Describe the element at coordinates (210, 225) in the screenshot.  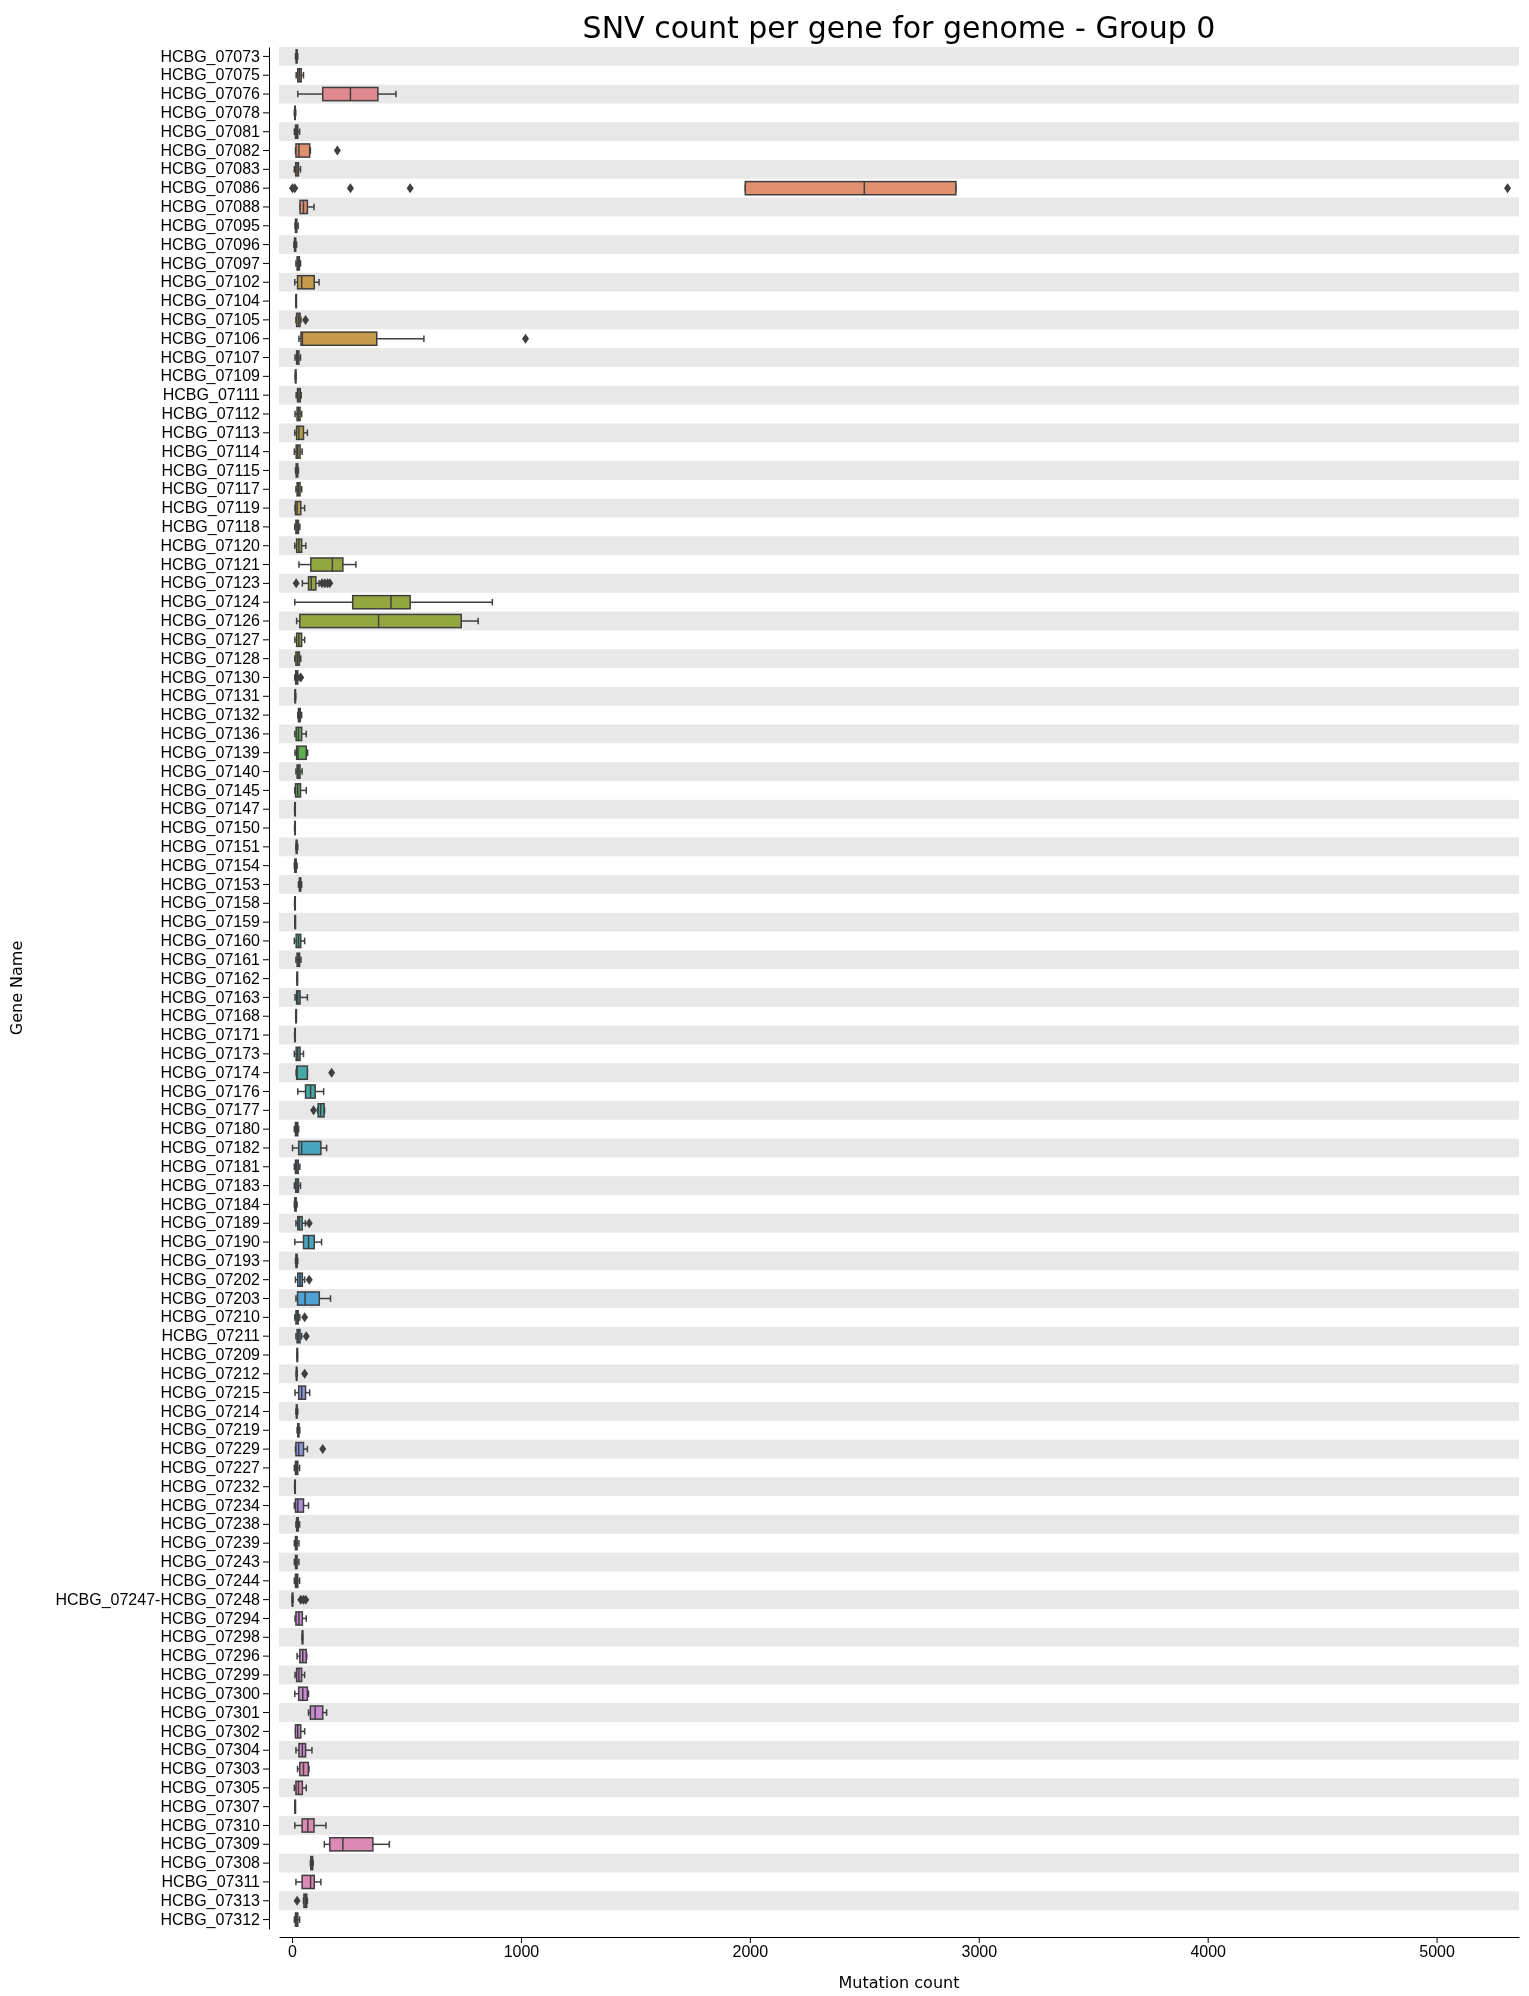
I see `y-tick-label: HCBG_07095` at that location.